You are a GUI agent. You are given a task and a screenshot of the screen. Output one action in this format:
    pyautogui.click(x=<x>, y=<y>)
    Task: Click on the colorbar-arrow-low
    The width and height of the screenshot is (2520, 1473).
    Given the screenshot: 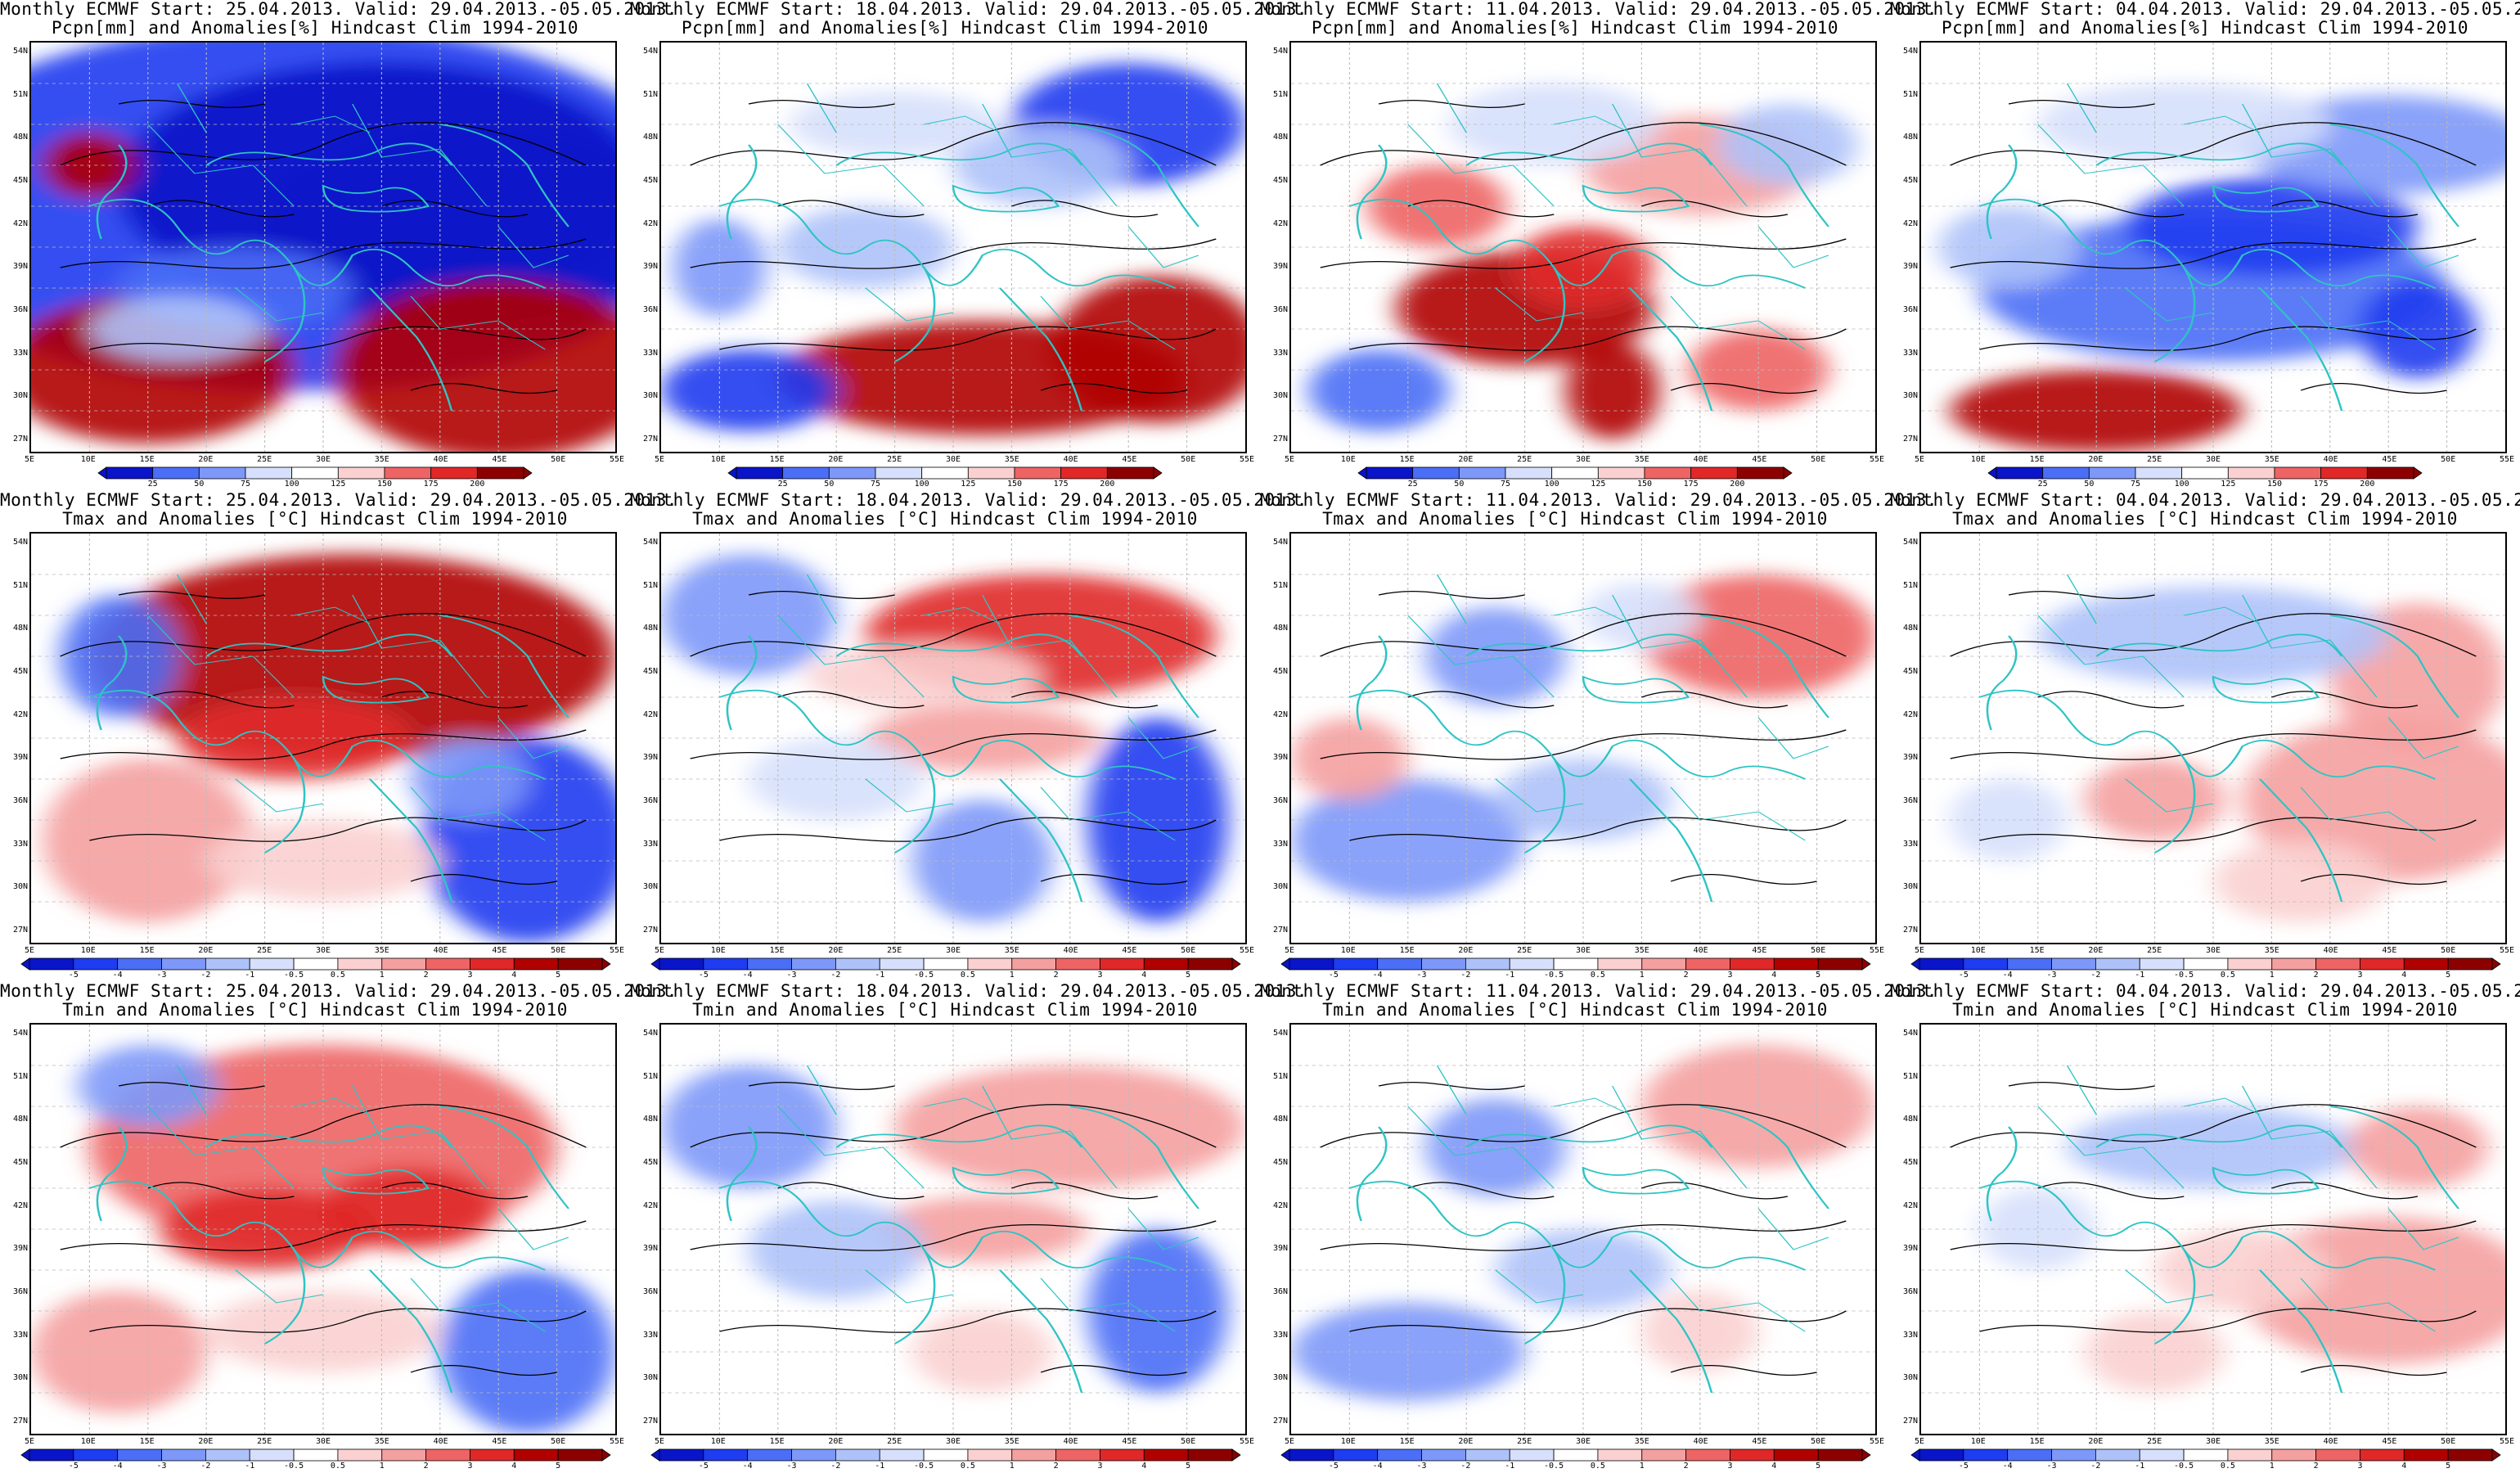 What is the action you would take?
    pyautogui.click(x=1992, y=473)
    